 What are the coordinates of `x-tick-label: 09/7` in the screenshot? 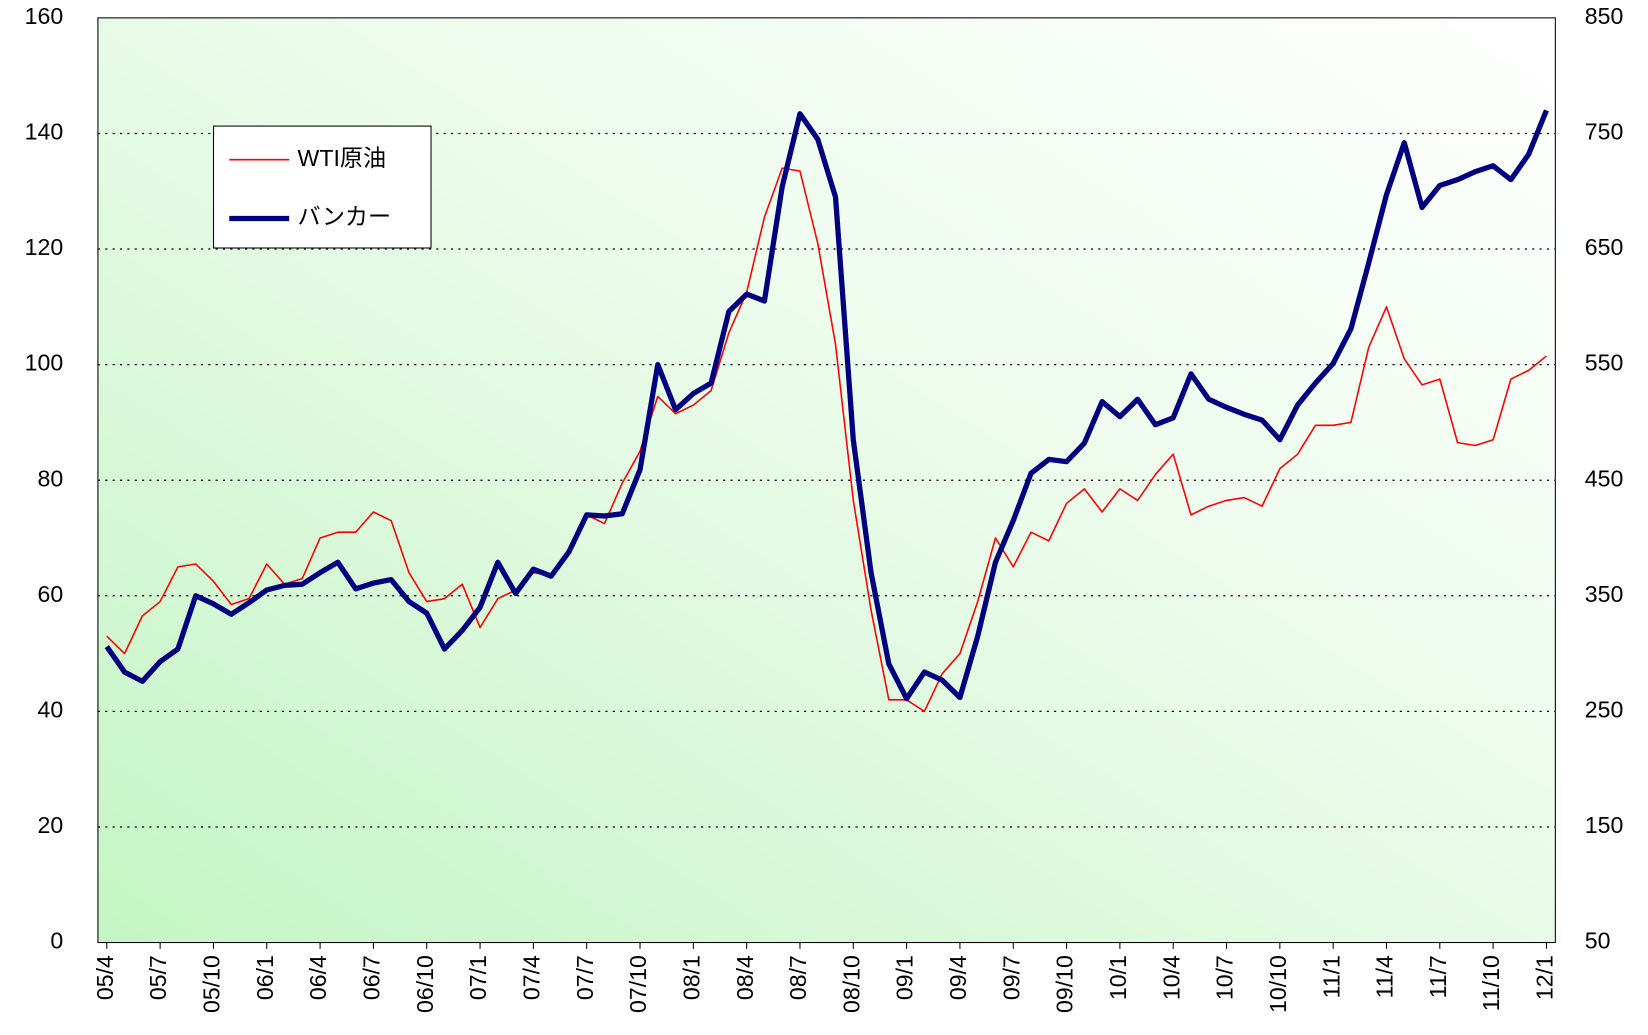 It's located at (1011, 977).